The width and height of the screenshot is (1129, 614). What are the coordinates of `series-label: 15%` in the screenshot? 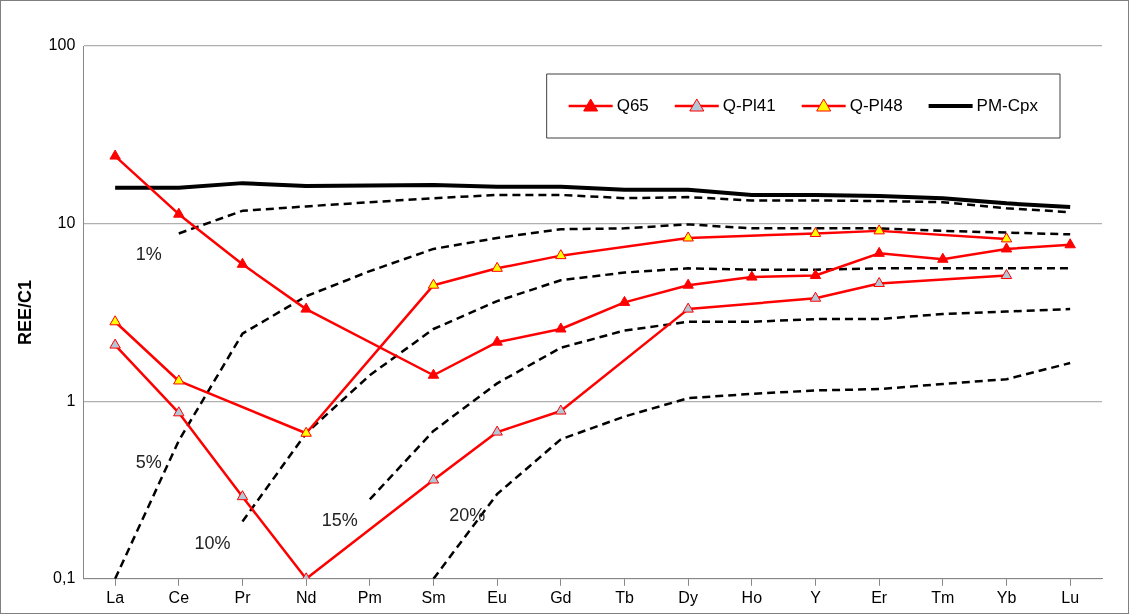 It's located at (339, 520).